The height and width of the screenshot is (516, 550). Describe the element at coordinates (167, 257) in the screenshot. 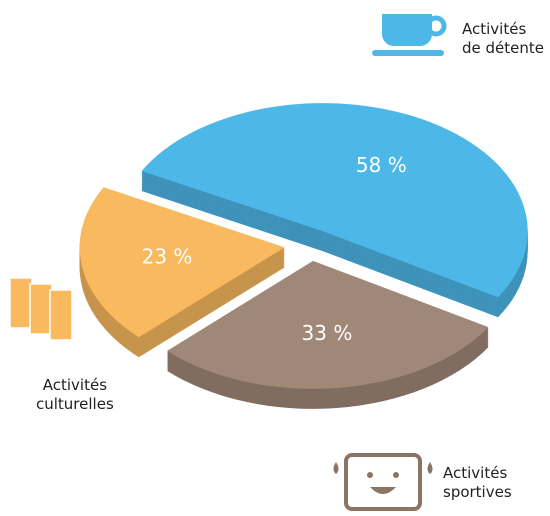

I see `value-label: 23 %` at that location.